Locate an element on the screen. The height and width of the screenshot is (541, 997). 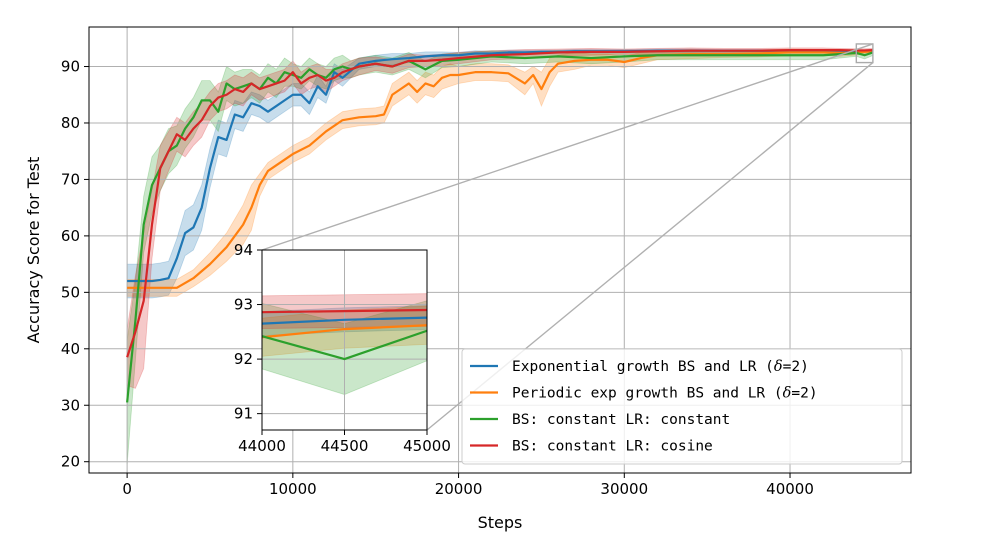
x-axis-label: Steps is located at coordinates (500, 522).